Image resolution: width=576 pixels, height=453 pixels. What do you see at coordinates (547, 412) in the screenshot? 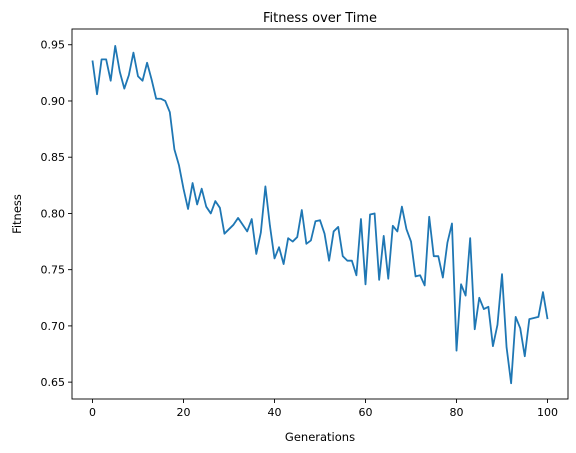
I see `x-tick-label: 100` at bounding box center [547, 412].